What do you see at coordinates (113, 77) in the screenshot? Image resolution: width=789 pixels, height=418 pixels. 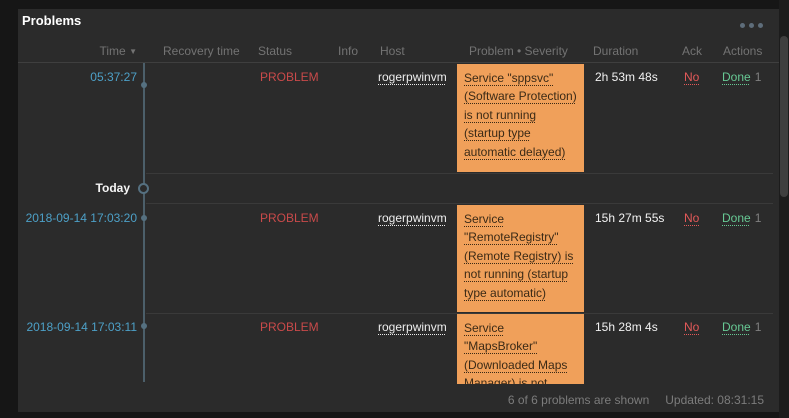 I see `problem-time-link: 05:37:27` at bounding box center [113, 77].